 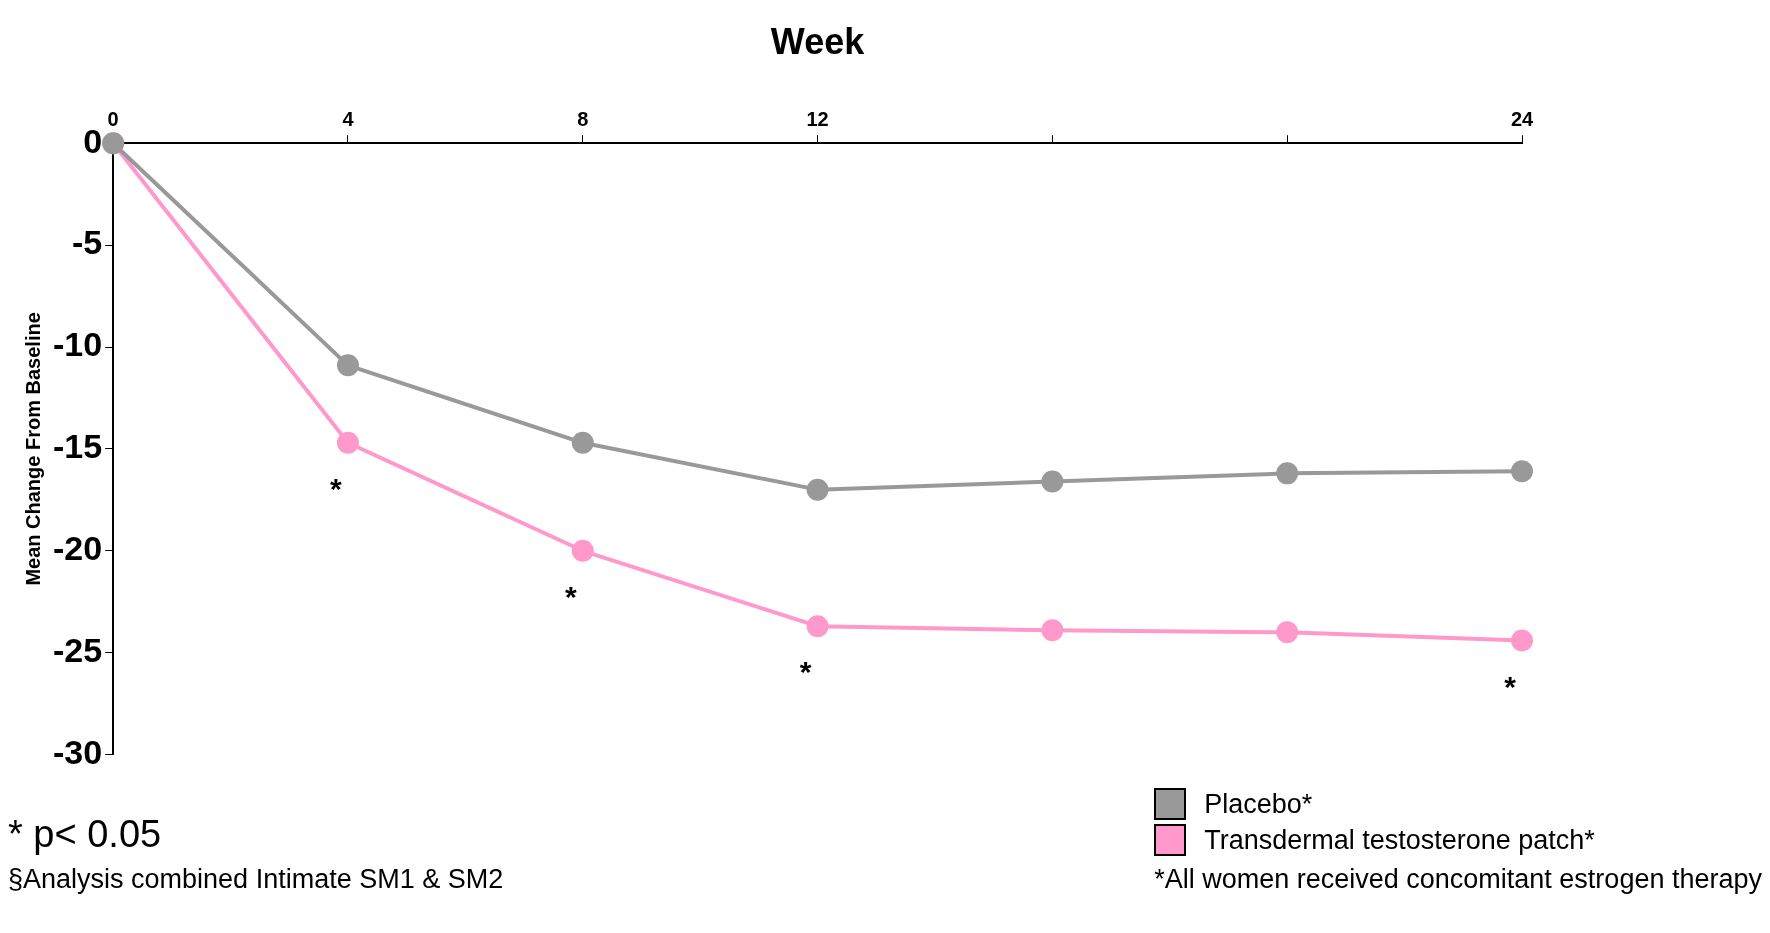 What do you see at coordinates (87, 242) in the screenshot?
I see `y-tick-label: -5` at bounding box center [87, 242].